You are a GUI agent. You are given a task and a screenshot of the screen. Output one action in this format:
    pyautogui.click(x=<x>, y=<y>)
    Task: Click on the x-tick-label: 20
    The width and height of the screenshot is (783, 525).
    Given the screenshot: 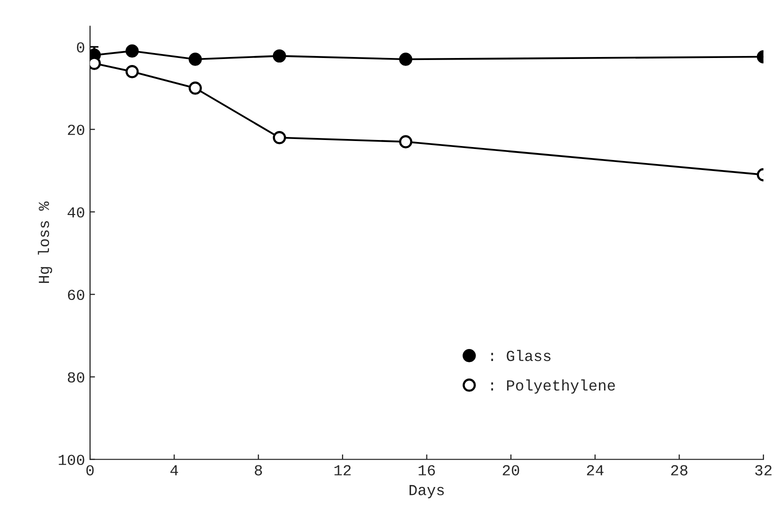 What is the action you would take?
    pyautogui.click(x=511, y=470)
    